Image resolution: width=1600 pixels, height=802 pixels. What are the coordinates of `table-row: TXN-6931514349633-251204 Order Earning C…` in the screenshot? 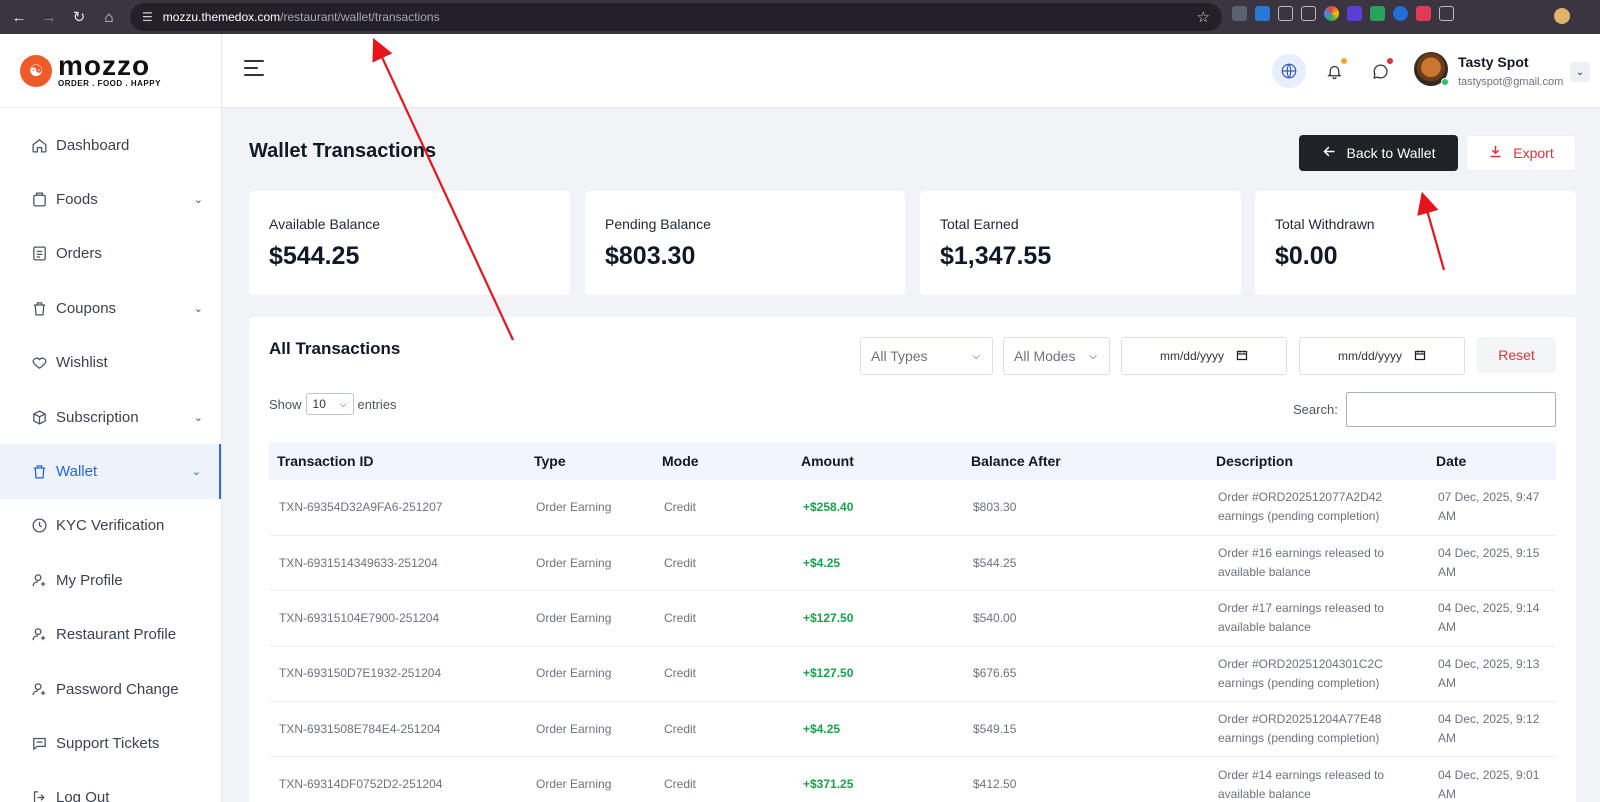 It's located at (912, 563).